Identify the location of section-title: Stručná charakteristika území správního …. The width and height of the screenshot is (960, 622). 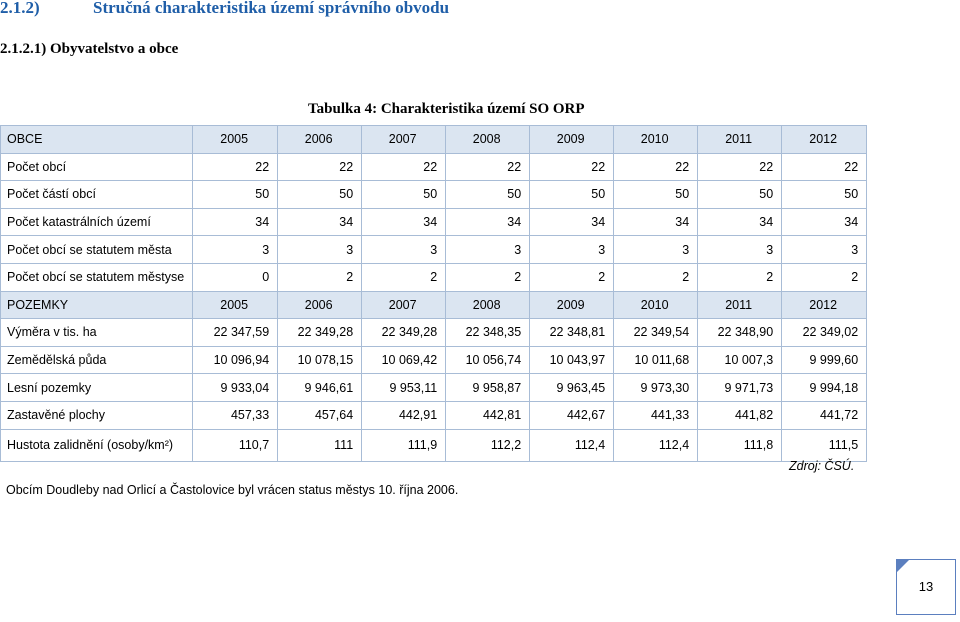
(271, 8).